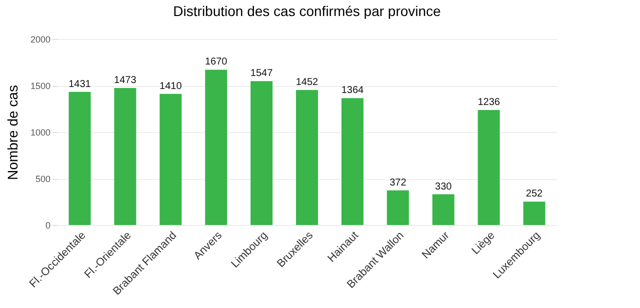  What do you see at coordinates (489, 102) in the screenshot?
I see `data-label: 1236` at bounding box center [489, 102].